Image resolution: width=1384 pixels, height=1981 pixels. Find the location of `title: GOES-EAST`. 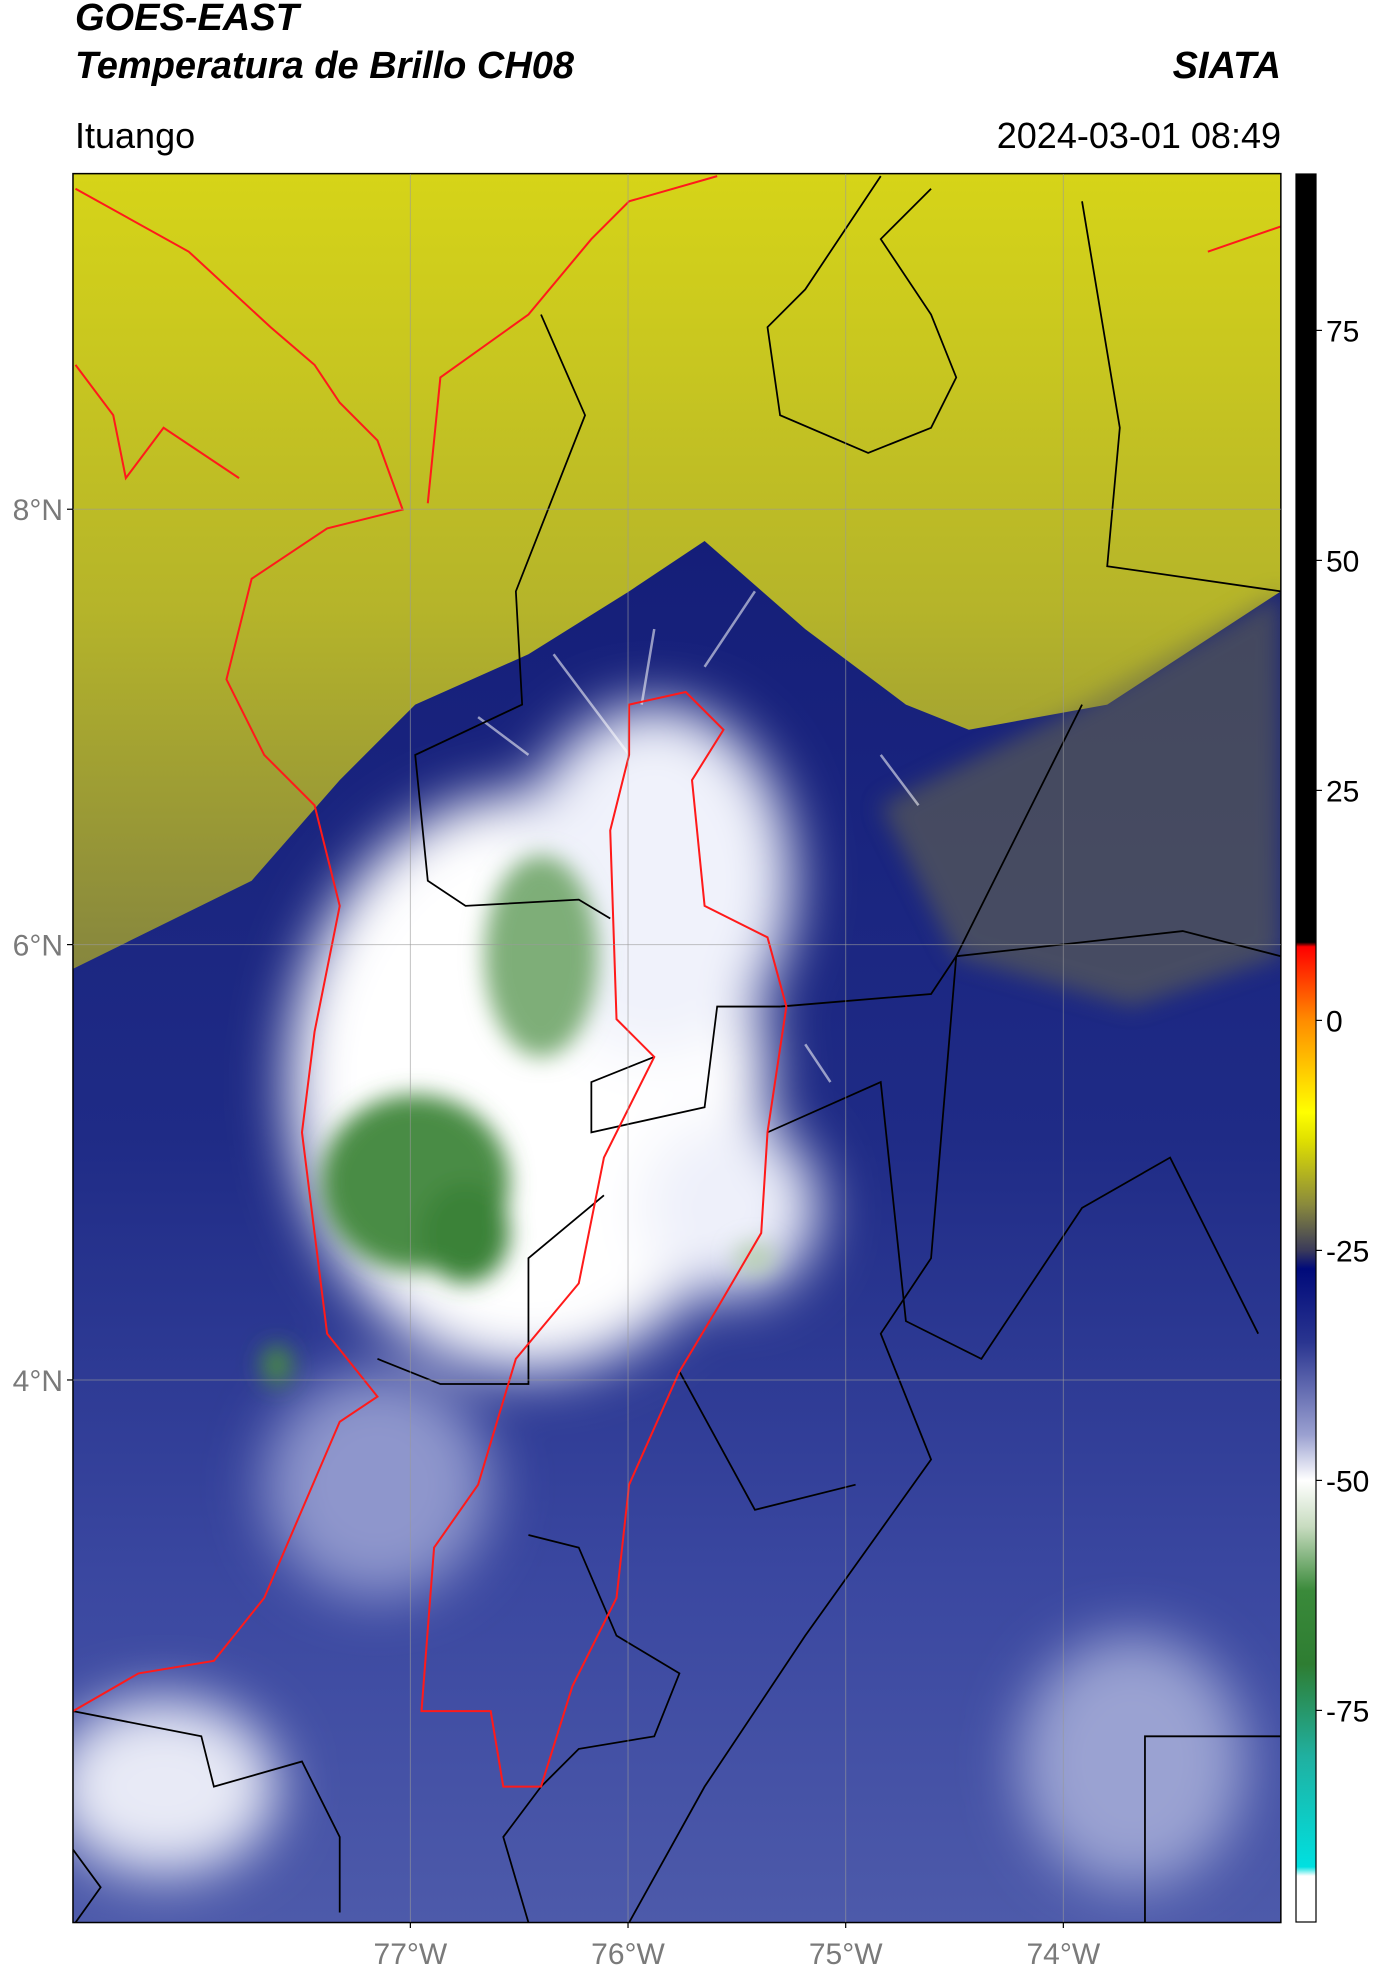

title: GOES-EAST is located at coordinates (188, 19).